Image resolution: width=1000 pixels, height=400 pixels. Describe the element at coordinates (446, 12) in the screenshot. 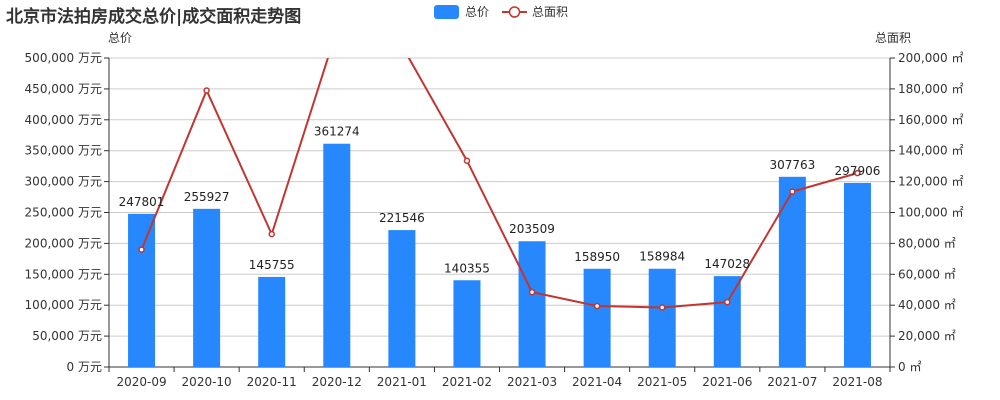

I see `legend-bar-swatch` at that location.